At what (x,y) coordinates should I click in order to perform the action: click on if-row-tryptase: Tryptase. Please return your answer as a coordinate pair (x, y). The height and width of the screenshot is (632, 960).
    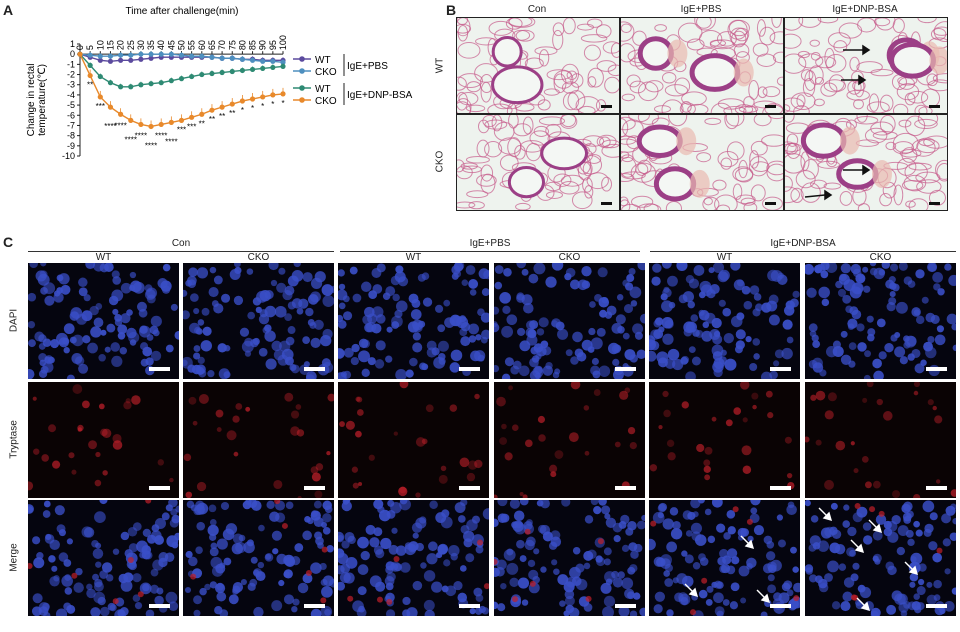
    Looking at the image, I should click on (14, 439).